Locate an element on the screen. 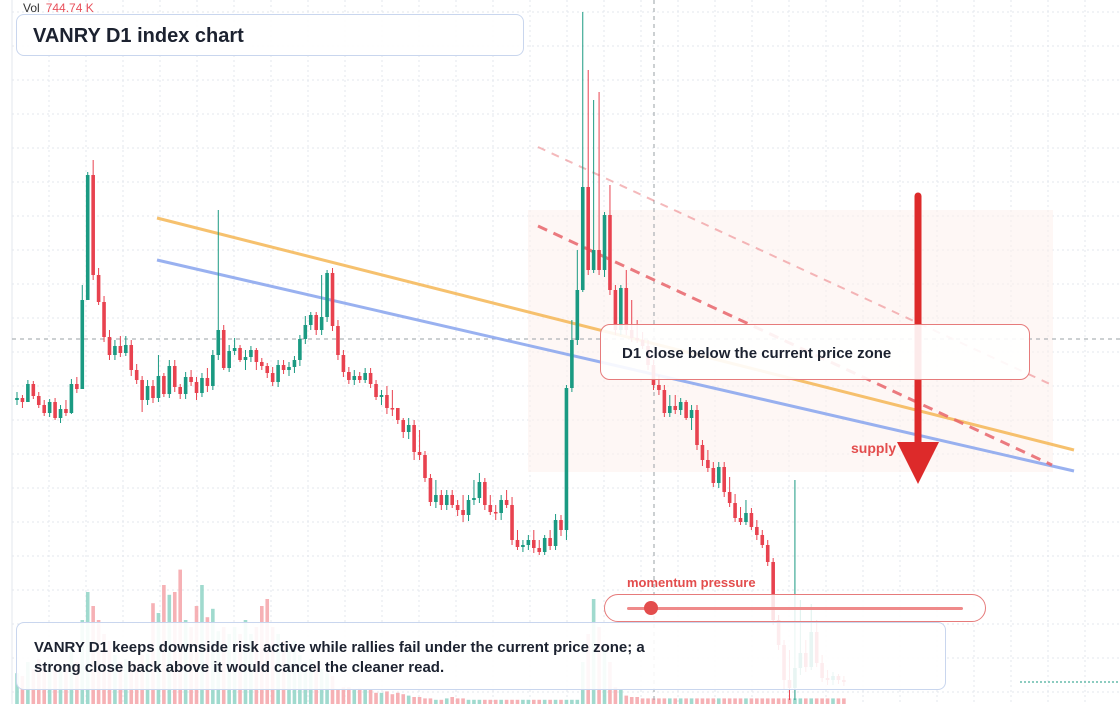  volume-label: Vol is located at coordinates (31, 8).